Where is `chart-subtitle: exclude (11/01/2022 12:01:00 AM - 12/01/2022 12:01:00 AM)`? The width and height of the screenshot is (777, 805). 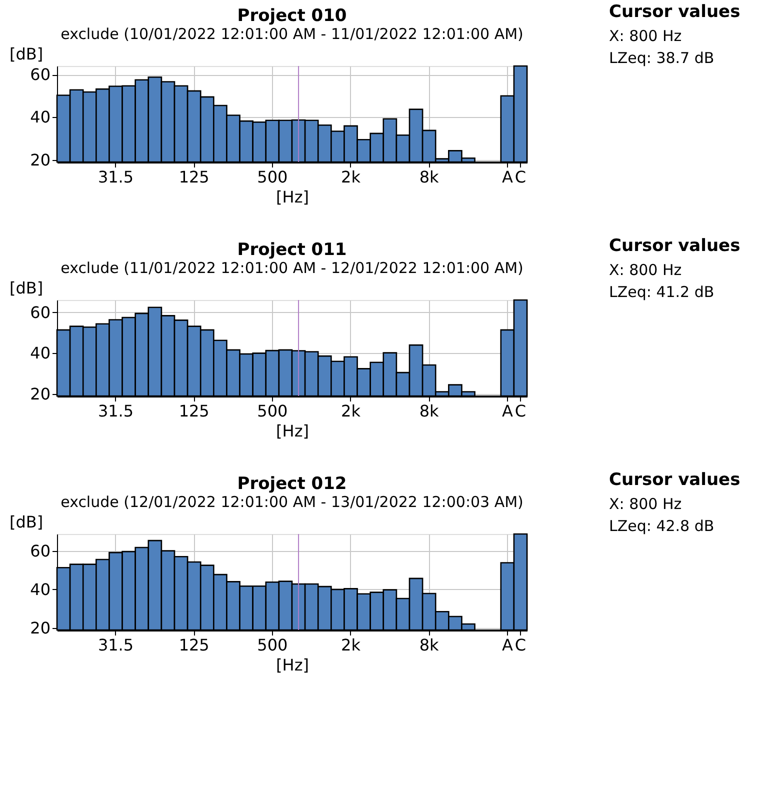
chart-subtitle: exclude (11/01/2022 12:01:00 AM - 12/01/2022 12:01:00 AM) is located at coordinates (292, 268).